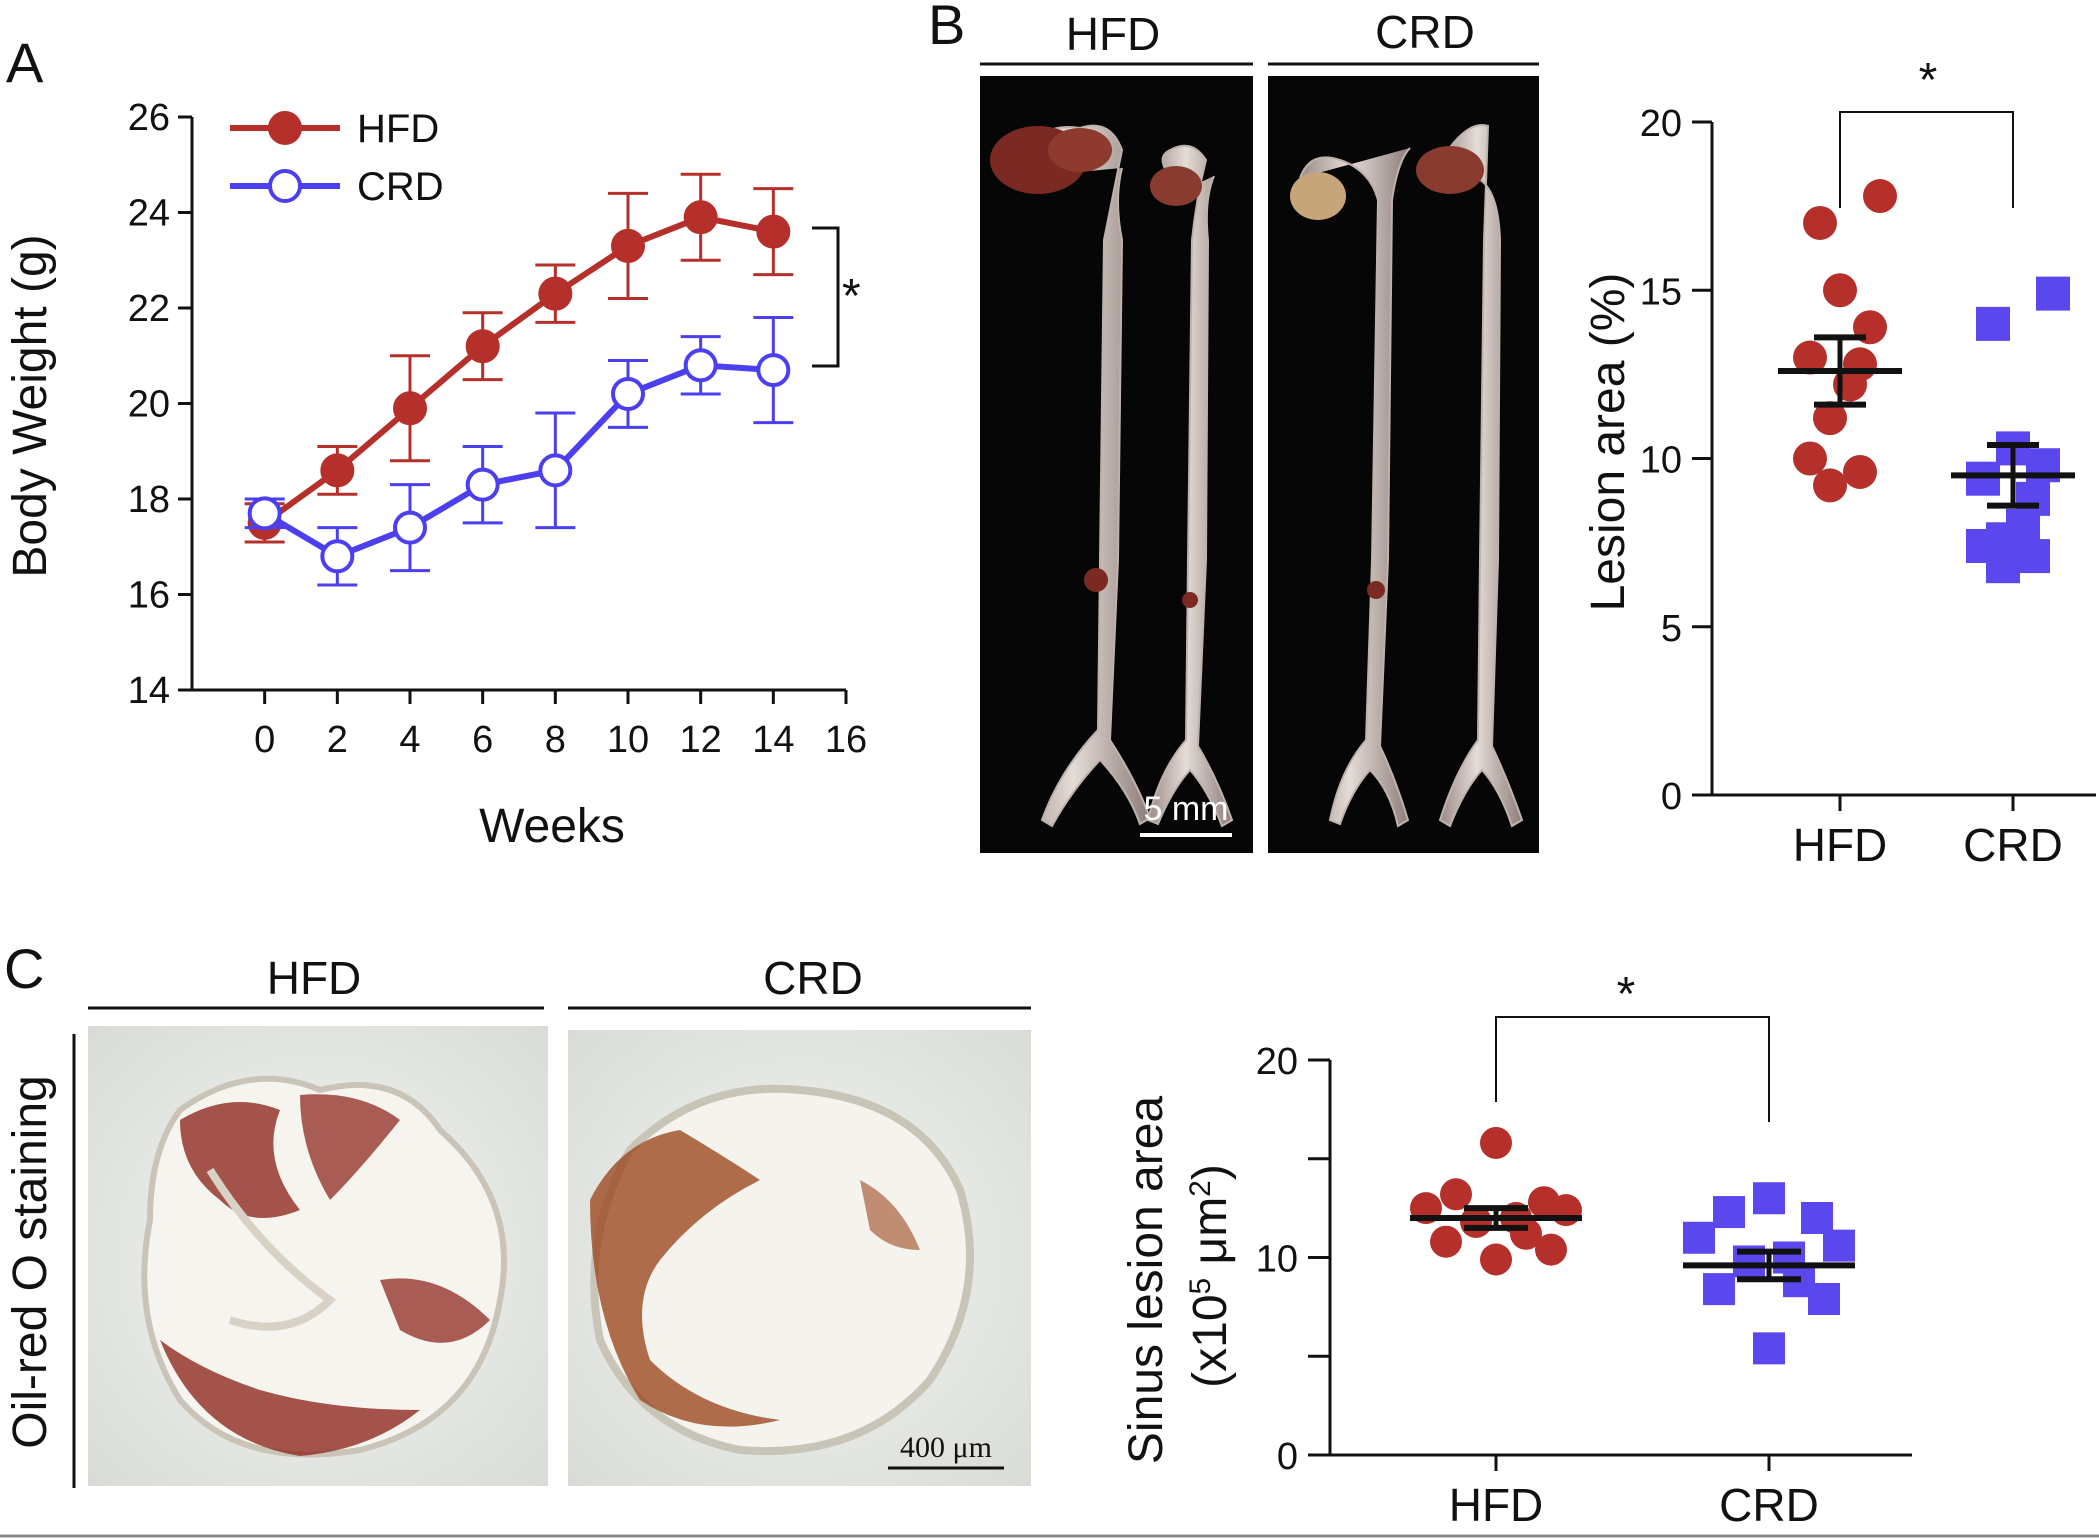 This screenshot has height=1540, width=2099. What do you see at coordinates (826, 297) in the screenshot?
I see `panel-a-significance-bracket` at bounding box center [826, 297].